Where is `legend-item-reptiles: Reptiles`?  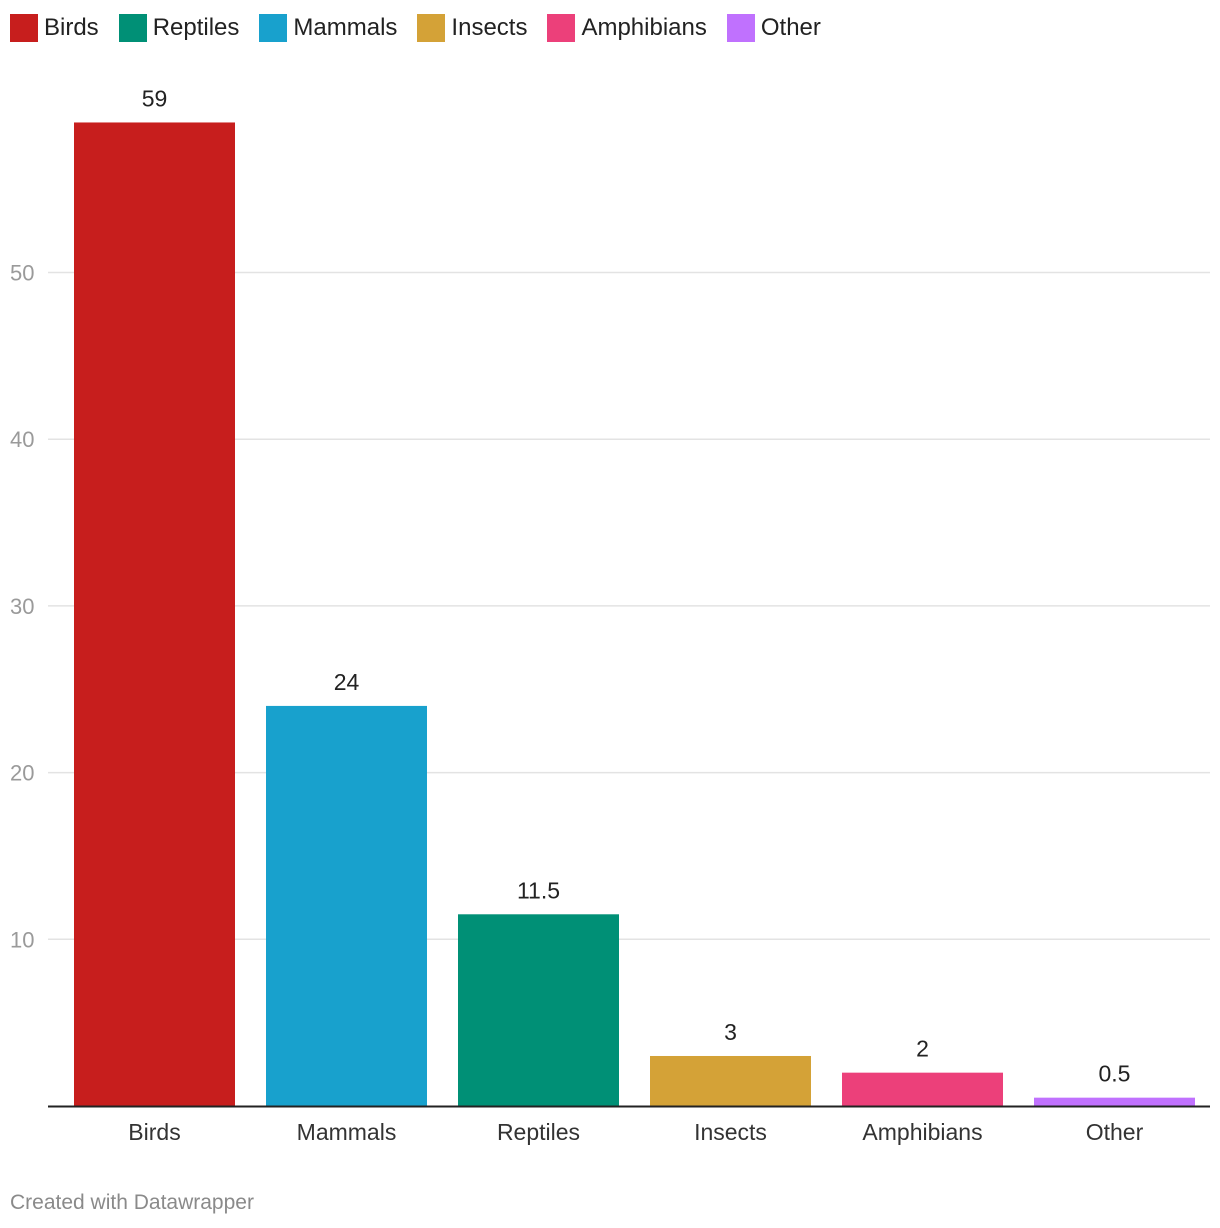 legend-item-reptiles: Reptiles is located at coordinates (179, 28).